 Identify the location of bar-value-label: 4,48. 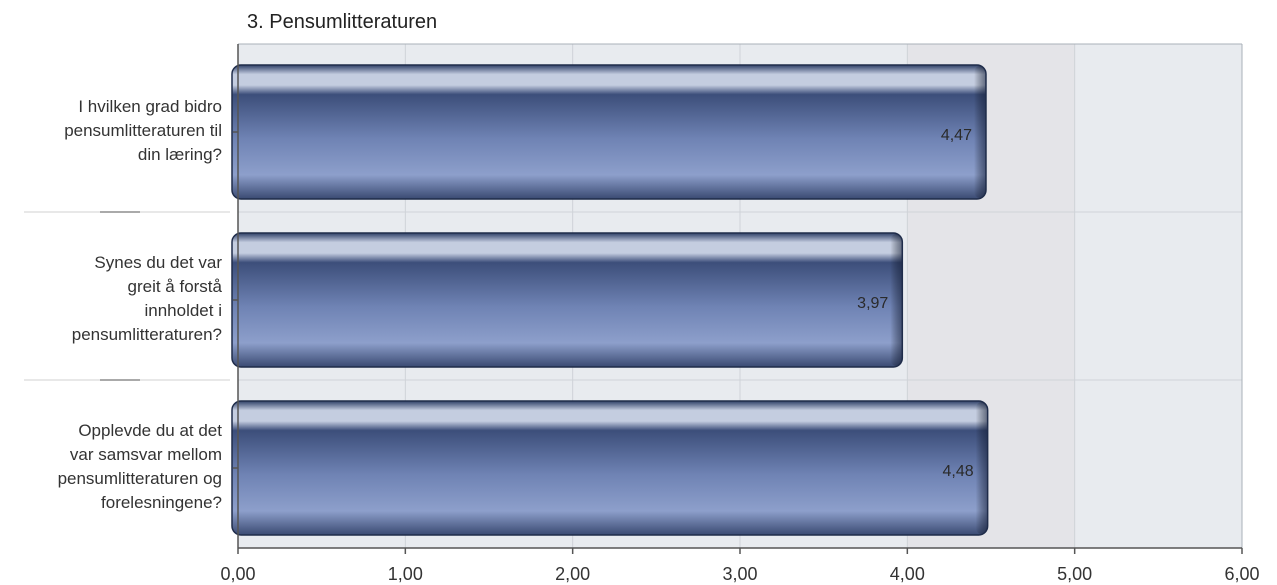
(958, 471).